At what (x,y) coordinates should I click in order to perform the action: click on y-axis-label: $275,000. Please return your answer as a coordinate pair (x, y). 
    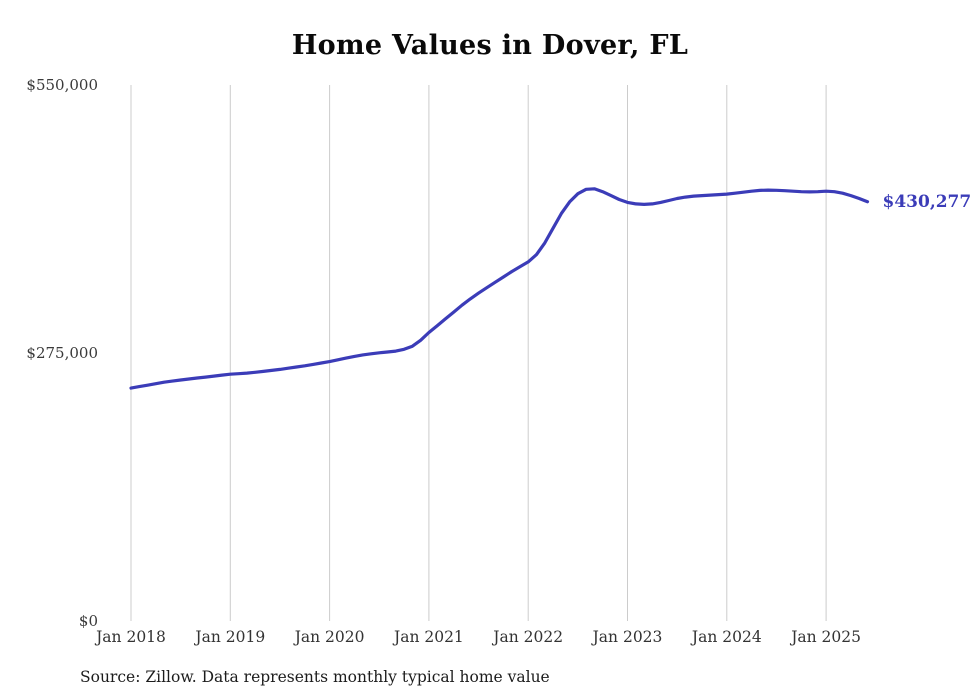
    Looking at the image, I should click on (62, 353).